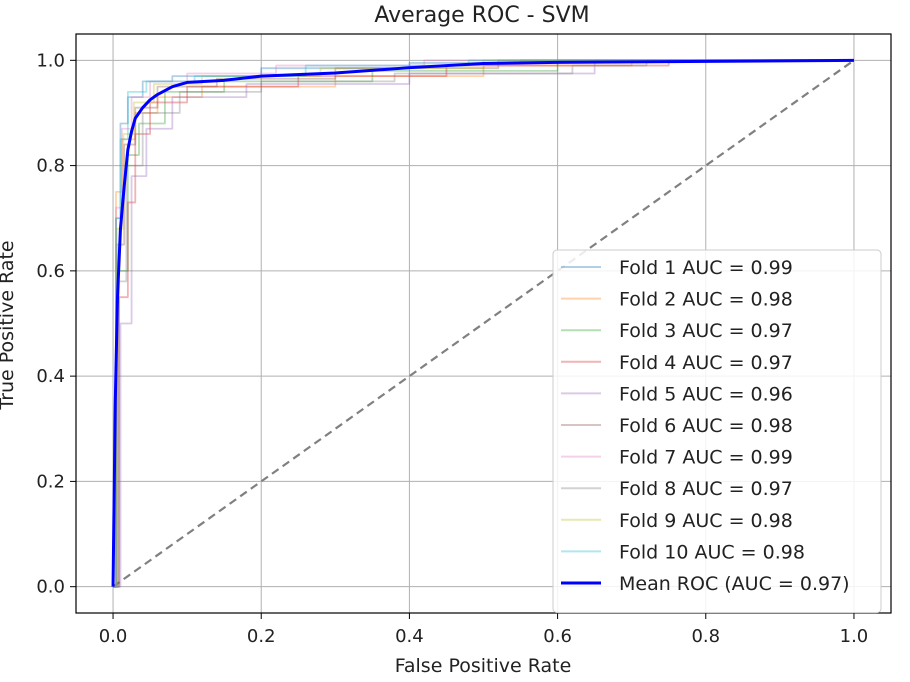 The image size is (910, 682). What do you see at coordinates (113, 636) in the screenshot?
I see `x-tick-label: 0.0` at bounding box center [113, 636].